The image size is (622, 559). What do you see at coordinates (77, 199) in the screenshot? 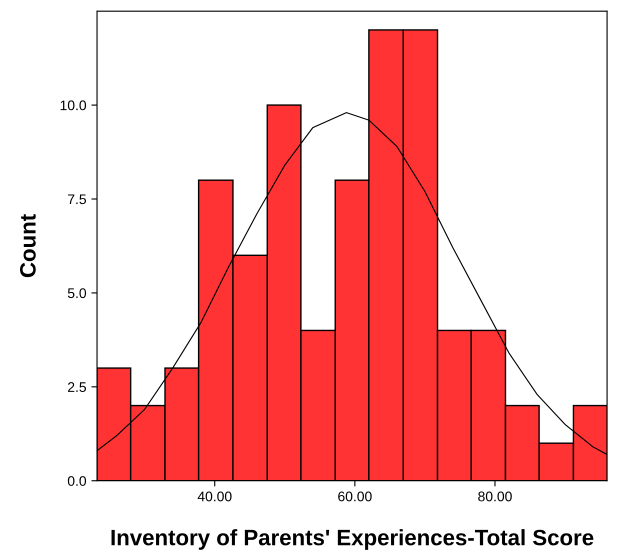
I see `y-tick-label: 7.5` at bounding box center [77, 199].